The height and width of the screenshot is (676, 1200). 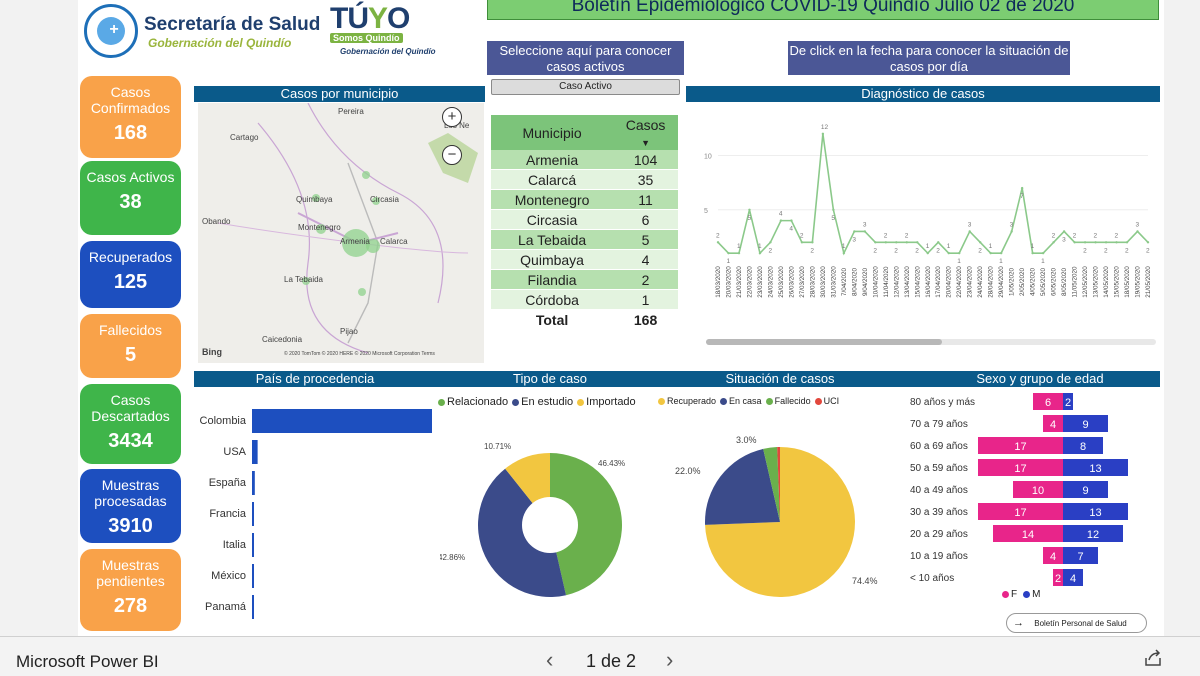 I want to click on col-casos: Casos ▼, so click(x=645, y=132).